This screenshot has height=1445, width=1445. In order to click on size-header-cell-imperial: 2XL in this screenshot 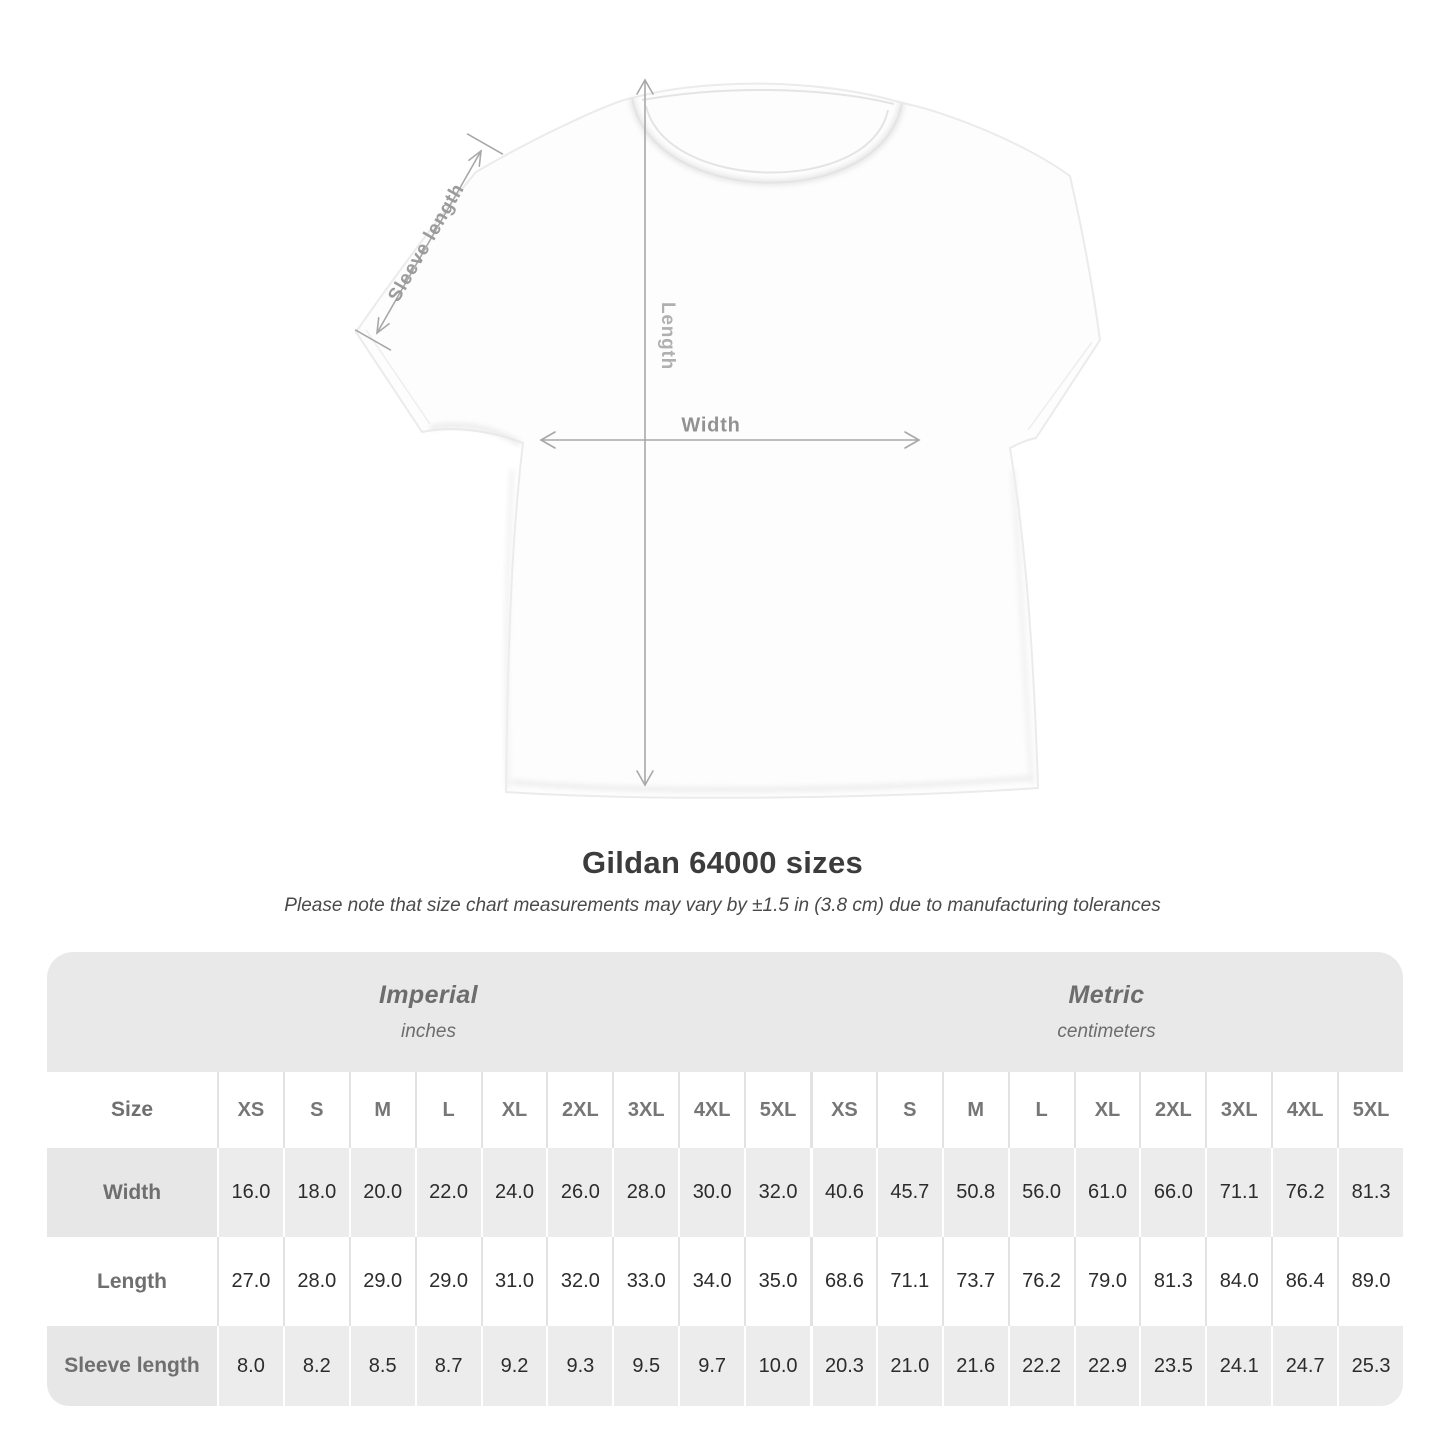, I will do `click(579, 1110)`.